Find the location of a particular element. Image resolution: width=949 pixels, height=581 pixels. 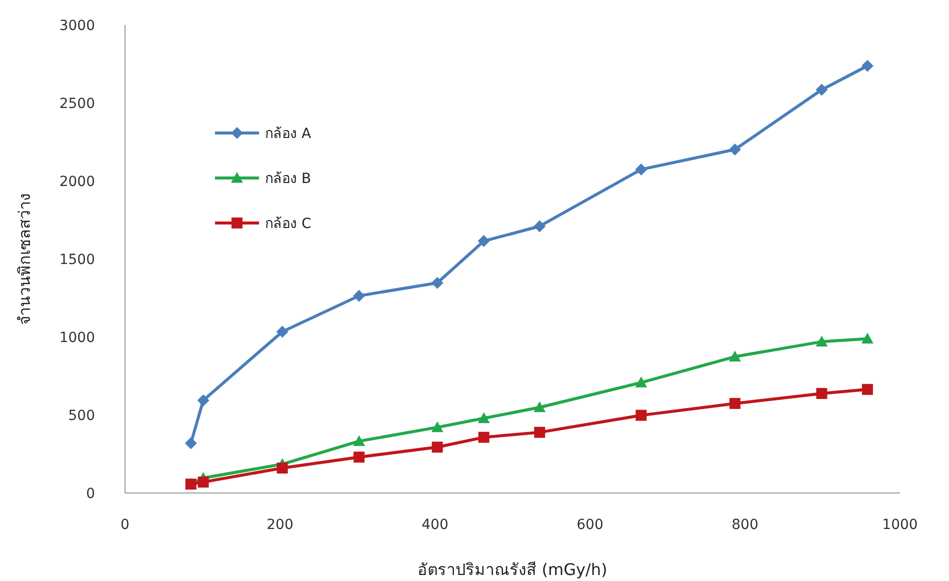

x-tick-label: 200 is located at coordinates (280, 525).